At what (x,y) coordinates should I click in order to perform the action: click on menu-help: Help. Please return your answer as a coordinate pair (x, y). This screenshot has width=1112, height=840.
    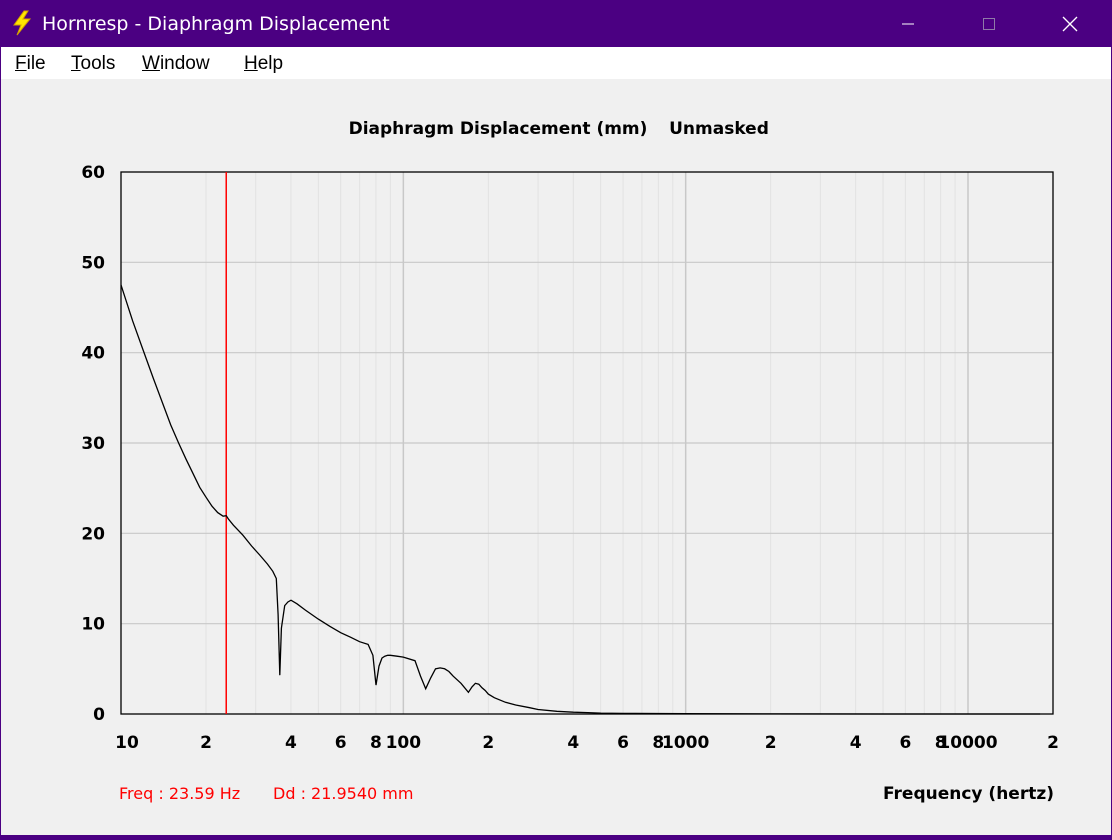
    Looking at the image, I should click on (264, 63).